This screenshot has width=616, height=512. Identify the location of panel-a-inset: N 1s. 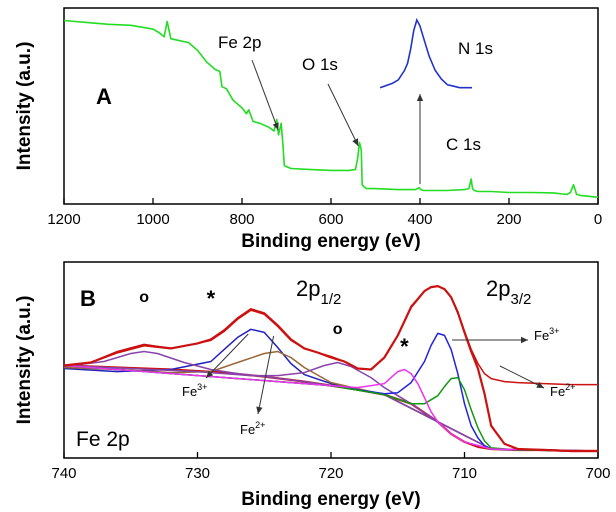
(436, 53).